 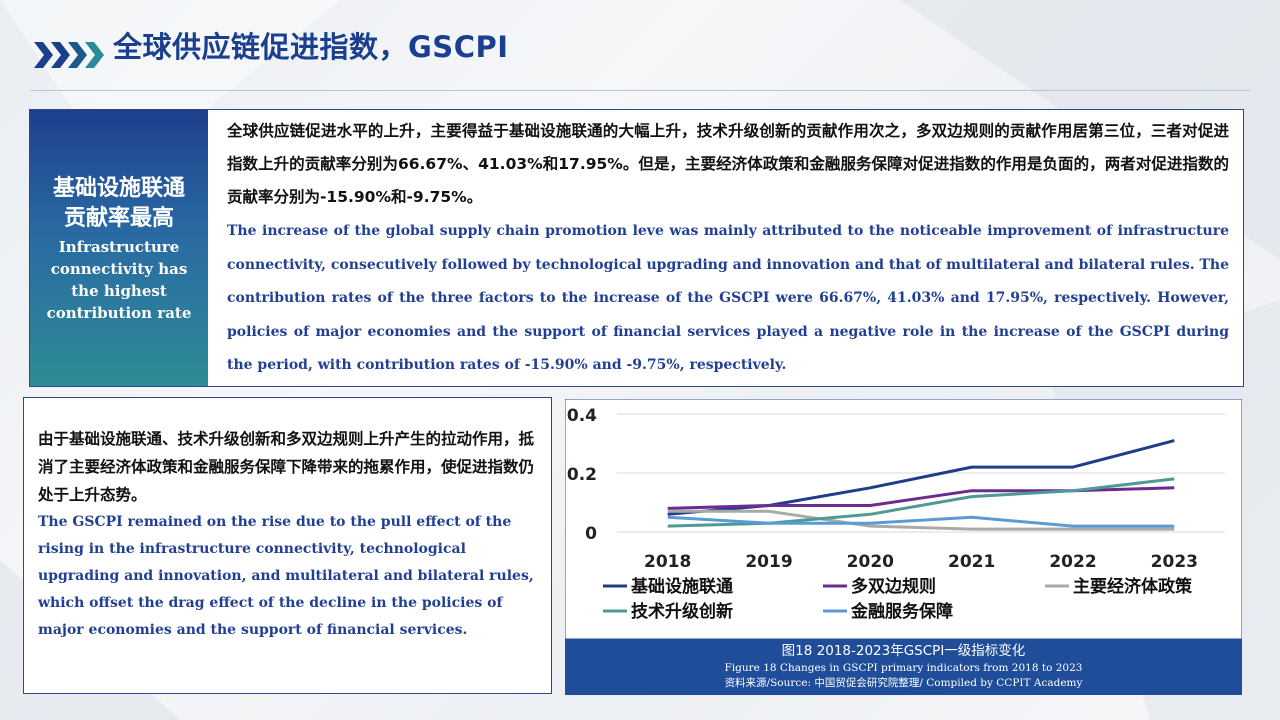 I want to click on legend-label: 金融服务保障, so click(x=901, y=611).